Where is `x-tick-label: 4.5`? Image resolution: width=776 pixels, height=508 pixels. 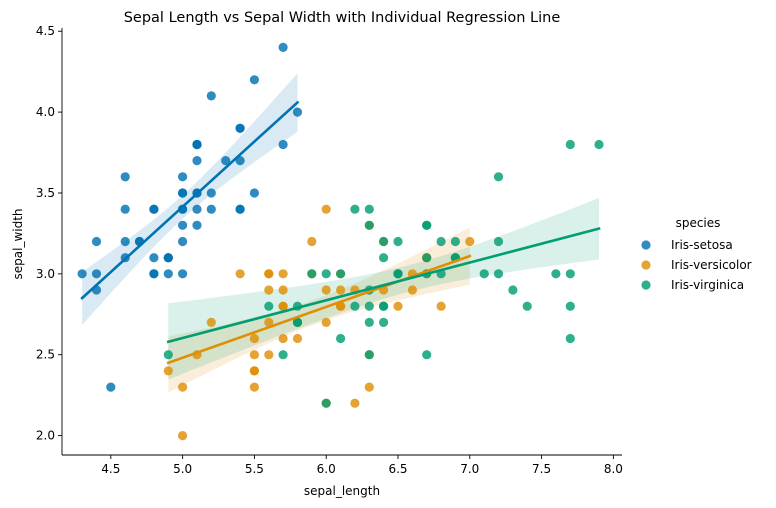 x-tick-label: 4.5 is located at coordinates (110, 469).